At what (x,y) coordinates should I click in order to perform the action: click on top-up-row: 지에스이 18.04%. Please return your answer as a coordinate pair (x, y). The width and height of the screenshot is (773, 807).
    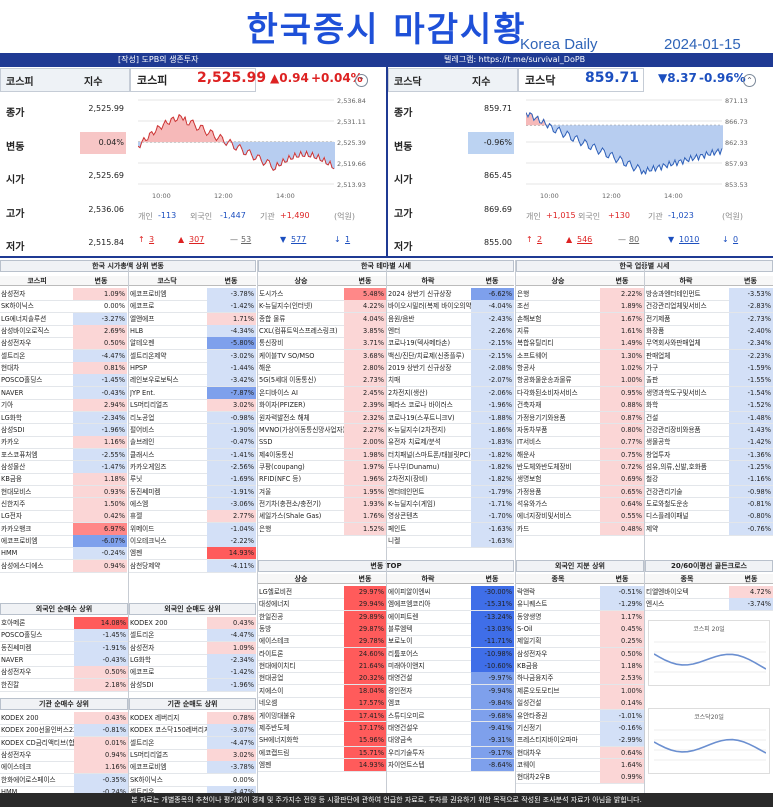
    Looking at the image, I should click on (322, 690).